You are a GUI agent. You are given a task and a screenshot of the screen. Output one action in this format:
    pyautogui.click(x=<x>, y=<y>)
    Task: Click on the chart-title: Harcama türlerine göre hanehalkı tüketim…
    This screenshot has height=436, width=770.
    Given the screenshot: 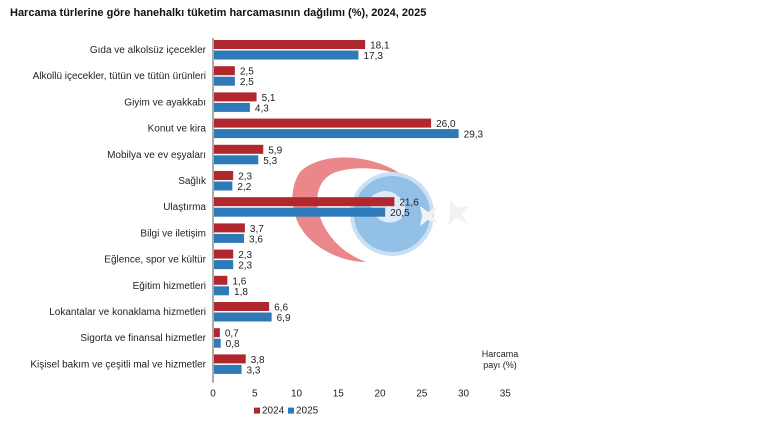 What is the action you would take?
    pyautogui.click(x=218, y=13)
    